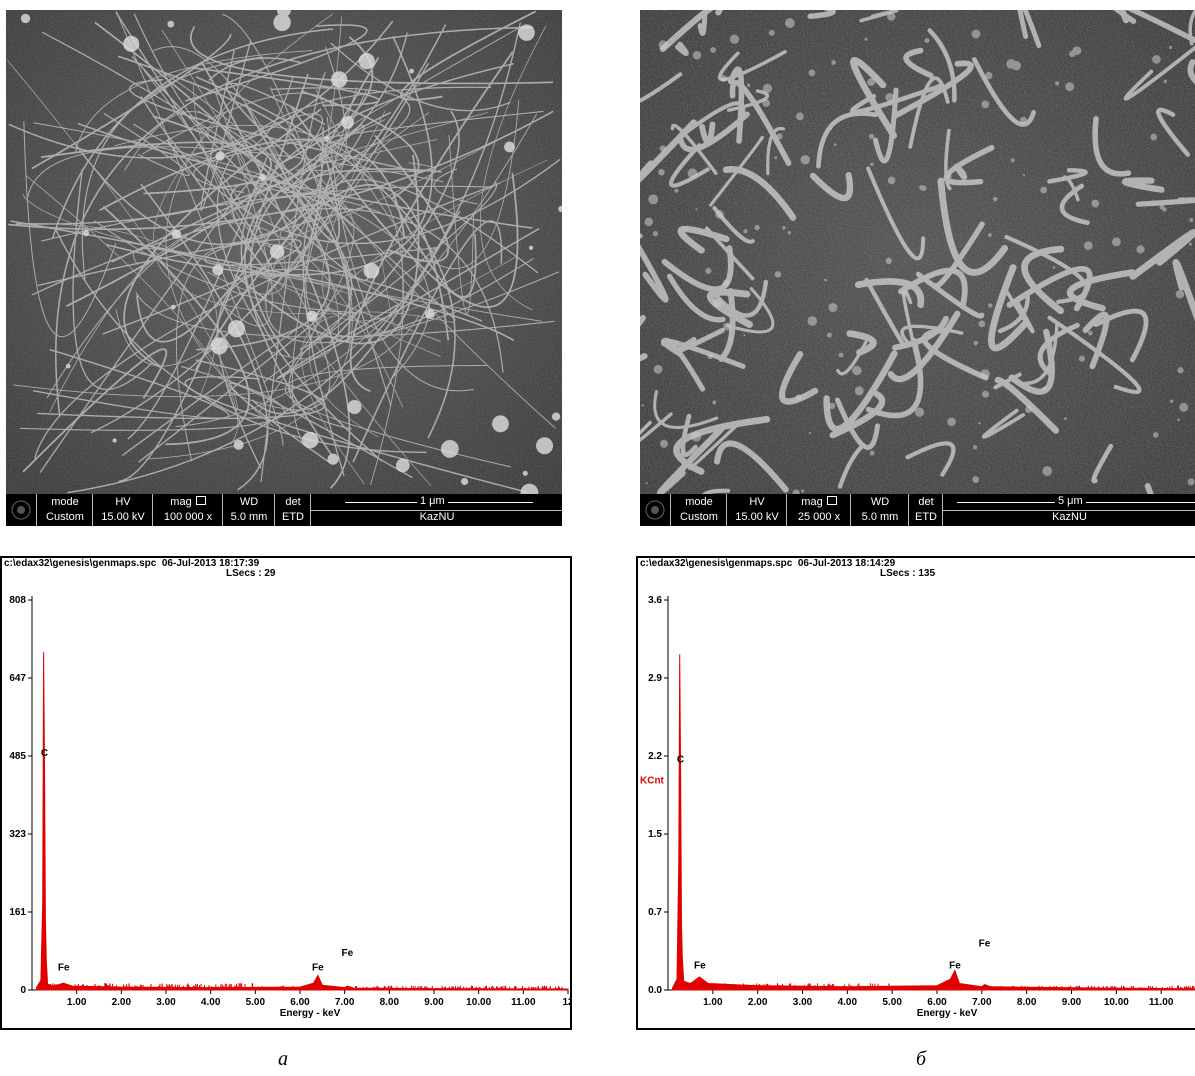 This screenshot has height=1076, width=1195. I want to click on y-tick-label: 2.2, so click(655, 756).